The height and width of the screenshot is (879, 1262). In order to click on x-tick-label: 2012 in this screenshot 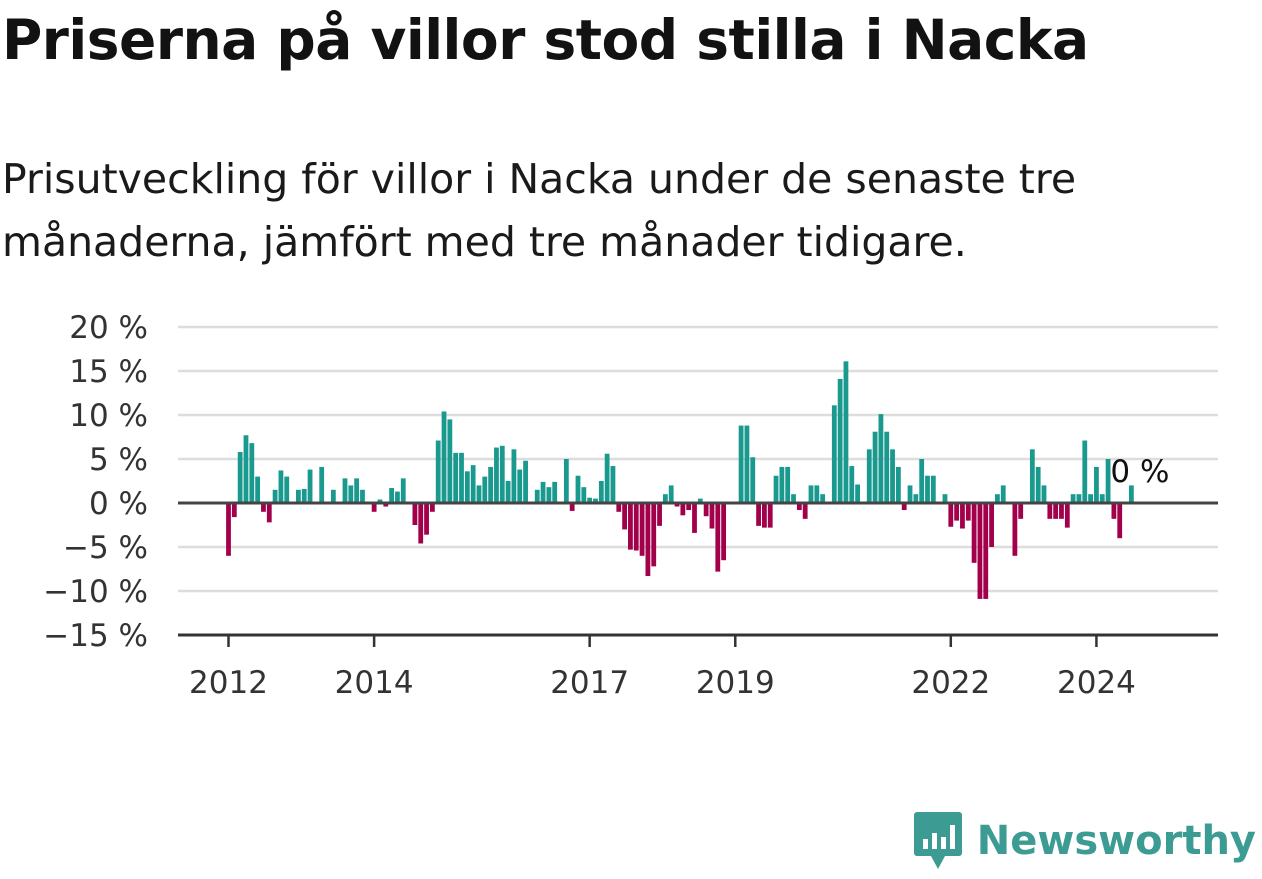, I will do `click(228, 683)`.